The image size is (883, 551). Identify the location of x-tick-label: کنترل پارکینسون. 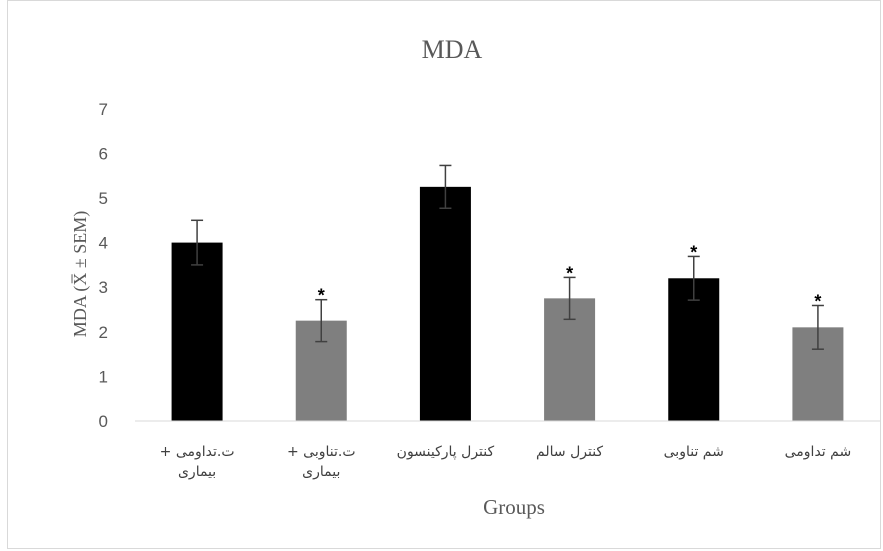
(446, 452).